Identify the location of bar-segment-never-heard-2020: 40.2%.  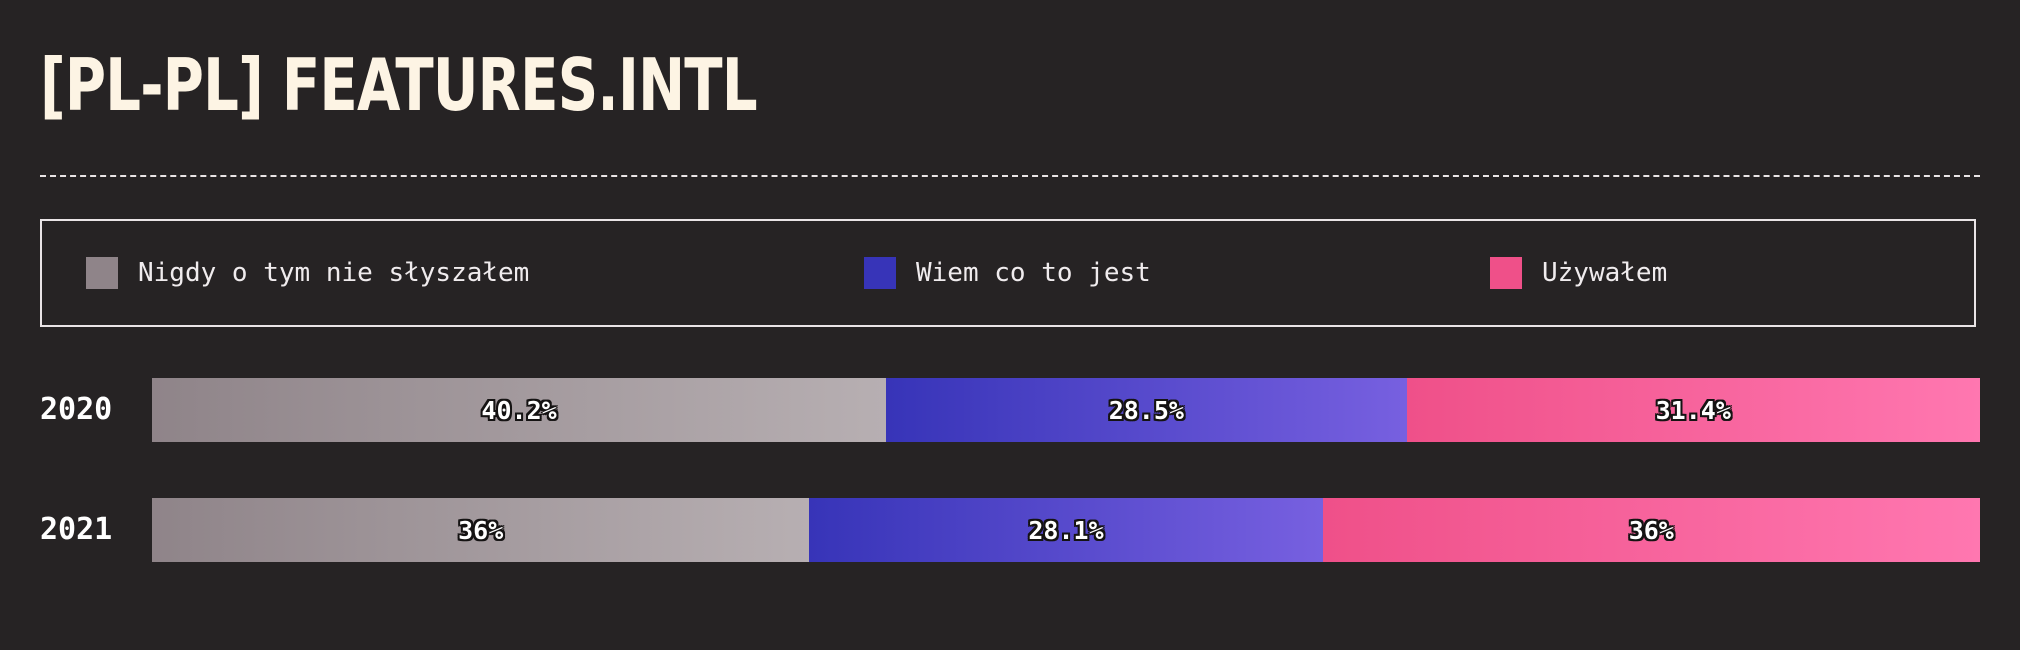
(519, 410).